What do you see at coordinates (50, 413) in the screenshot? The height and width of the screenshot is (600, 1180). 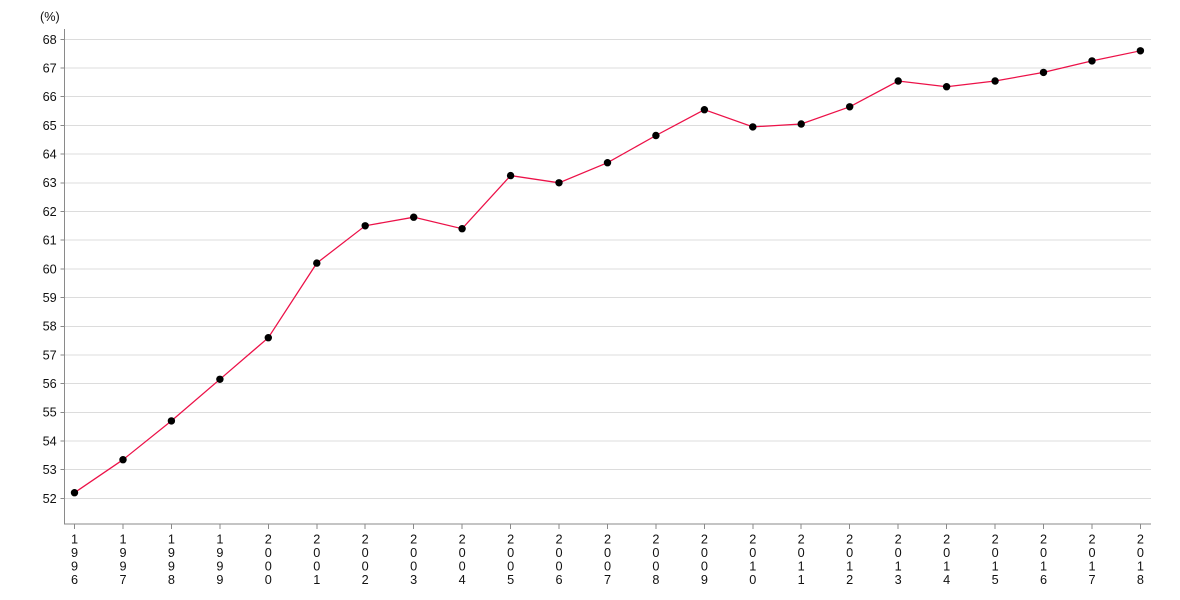 I see `svg-text: 55` at bounding box center [50, 413].